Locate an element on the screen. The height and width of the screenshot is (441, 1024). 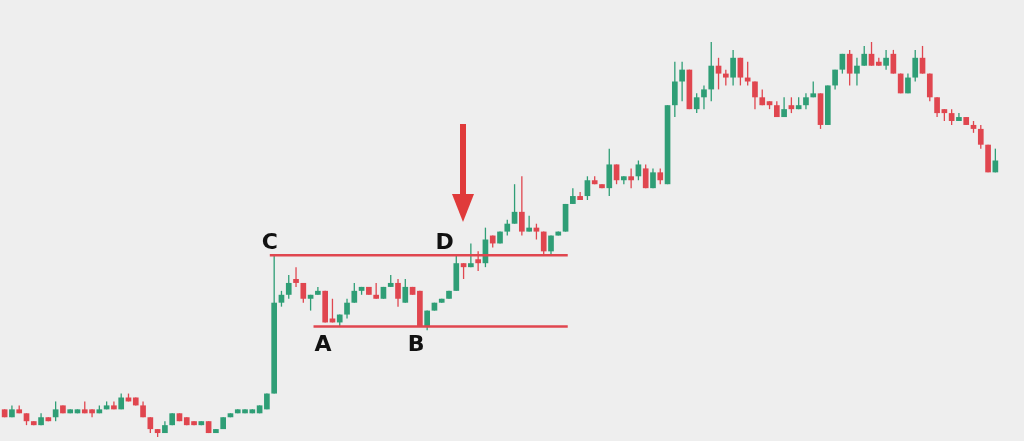
annotation: C is located at coordinates (269, 242).